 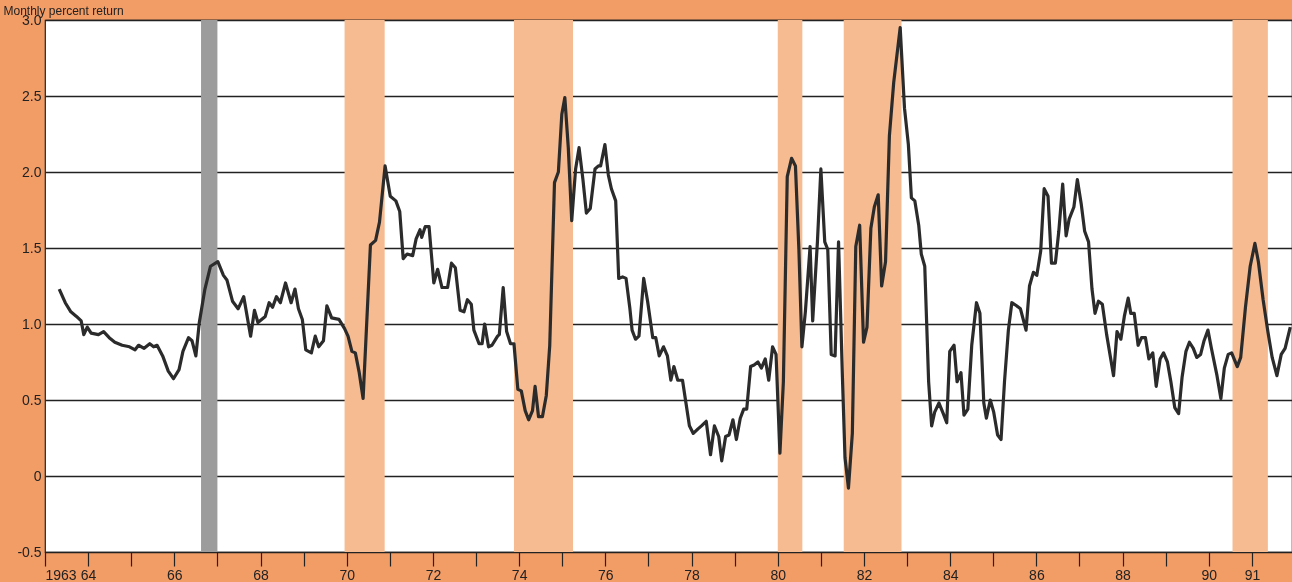 I want to click on x-tick-label: 78, so click(x=692, y=574).